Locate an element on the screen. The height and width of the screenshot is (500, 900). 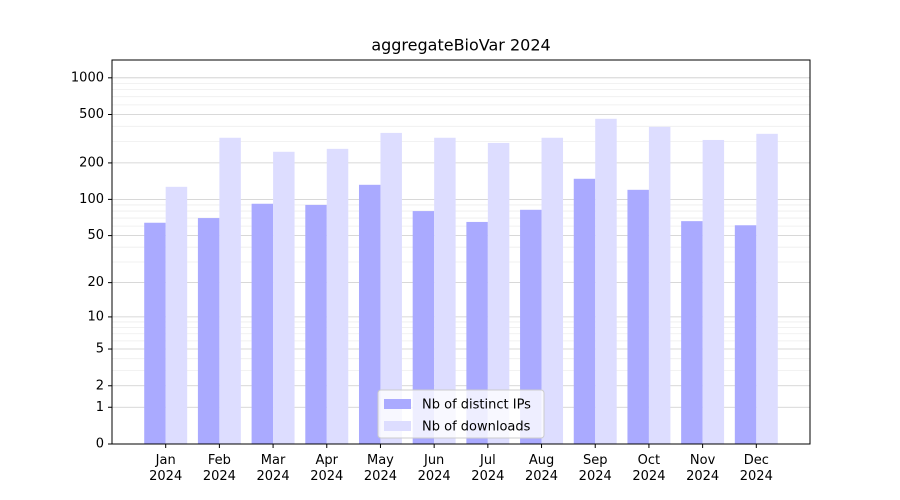
x-tick-label: Apr 2024 is located at coordinates (327, 468).